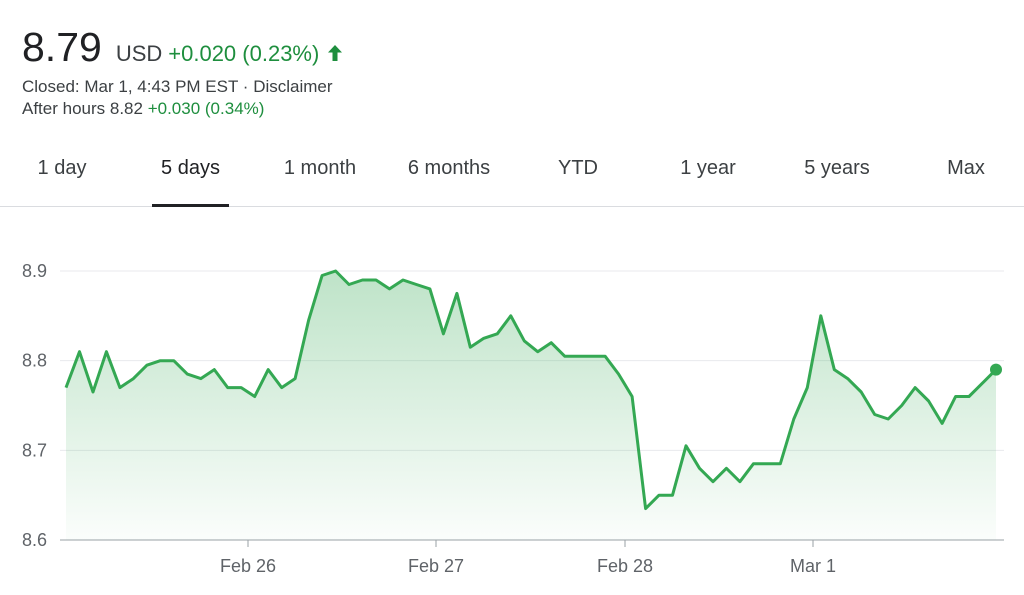  I want to click on last-price-point, so click(996, 369).